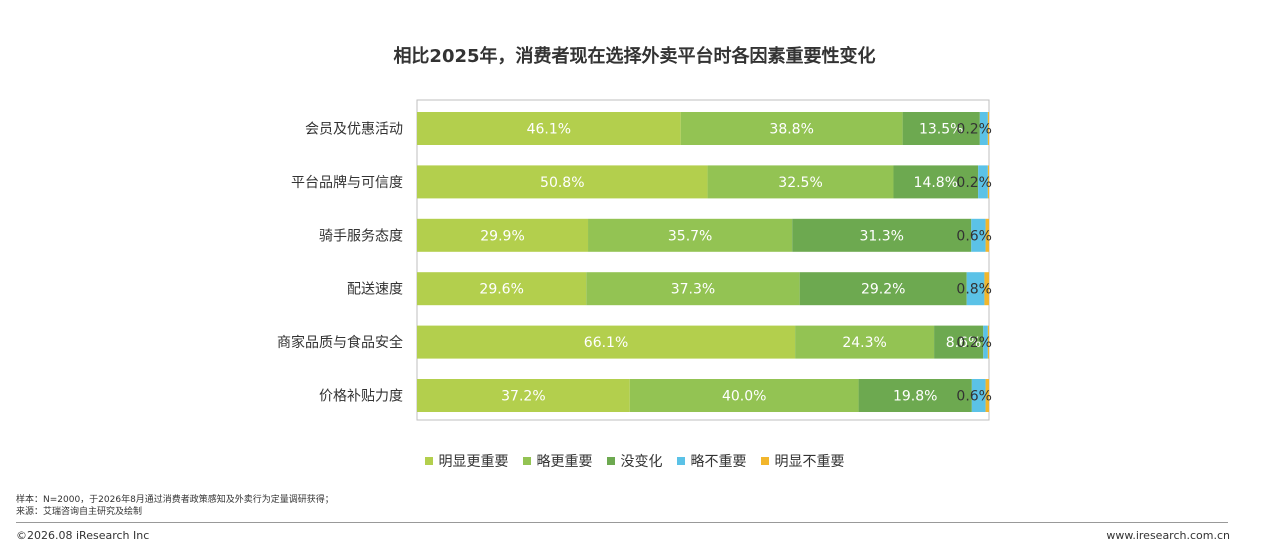 The height and width of the screenshot is (550, 1269). I want to click on category-label: 价格补贴力度, so click(361, 397).